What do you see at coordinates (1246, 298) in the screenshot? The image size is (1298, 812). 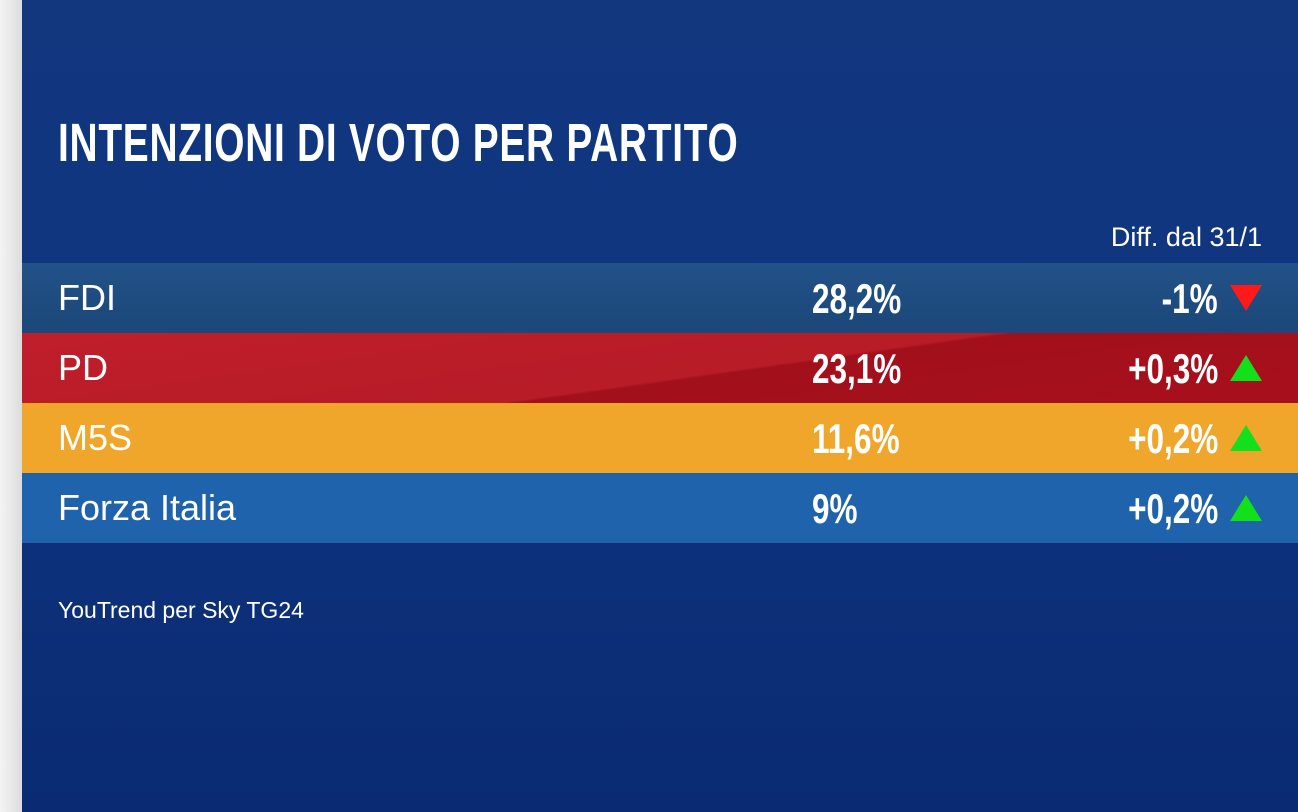 I see `trend-down-icon` at bounding box center [1246, 298].